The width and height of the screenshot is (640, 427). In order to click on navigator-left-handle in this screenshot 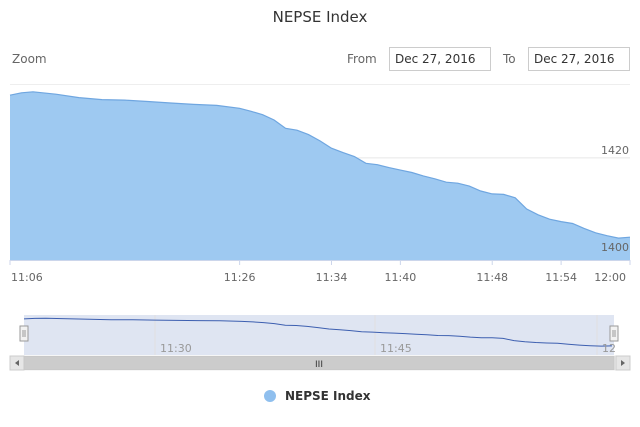, I will do `click(24, 333)`.